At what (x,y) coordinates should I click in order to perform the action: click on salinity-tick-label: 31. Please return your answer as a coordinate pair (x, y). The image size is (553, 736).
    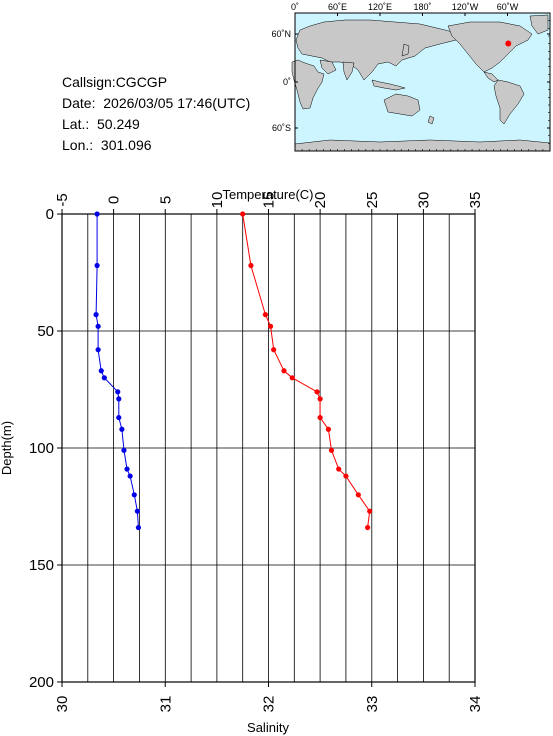
    Looking at the image, I should click on (165, 704).